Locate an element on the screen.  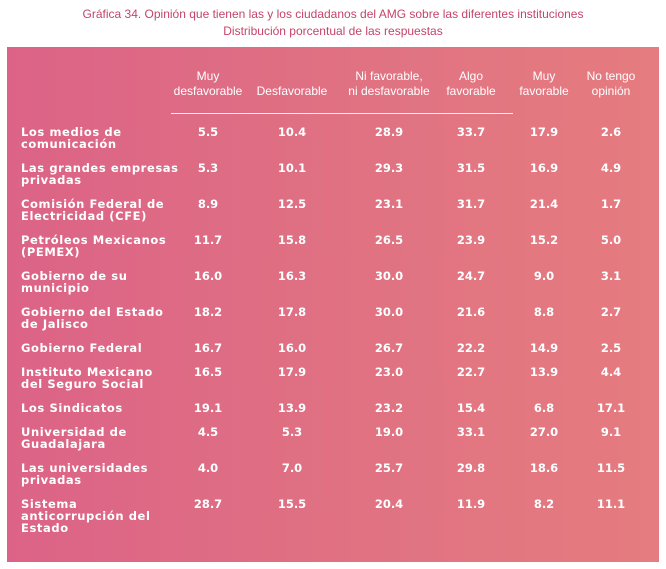
table-cell: 5.0 is located at coordinates (611, 240).